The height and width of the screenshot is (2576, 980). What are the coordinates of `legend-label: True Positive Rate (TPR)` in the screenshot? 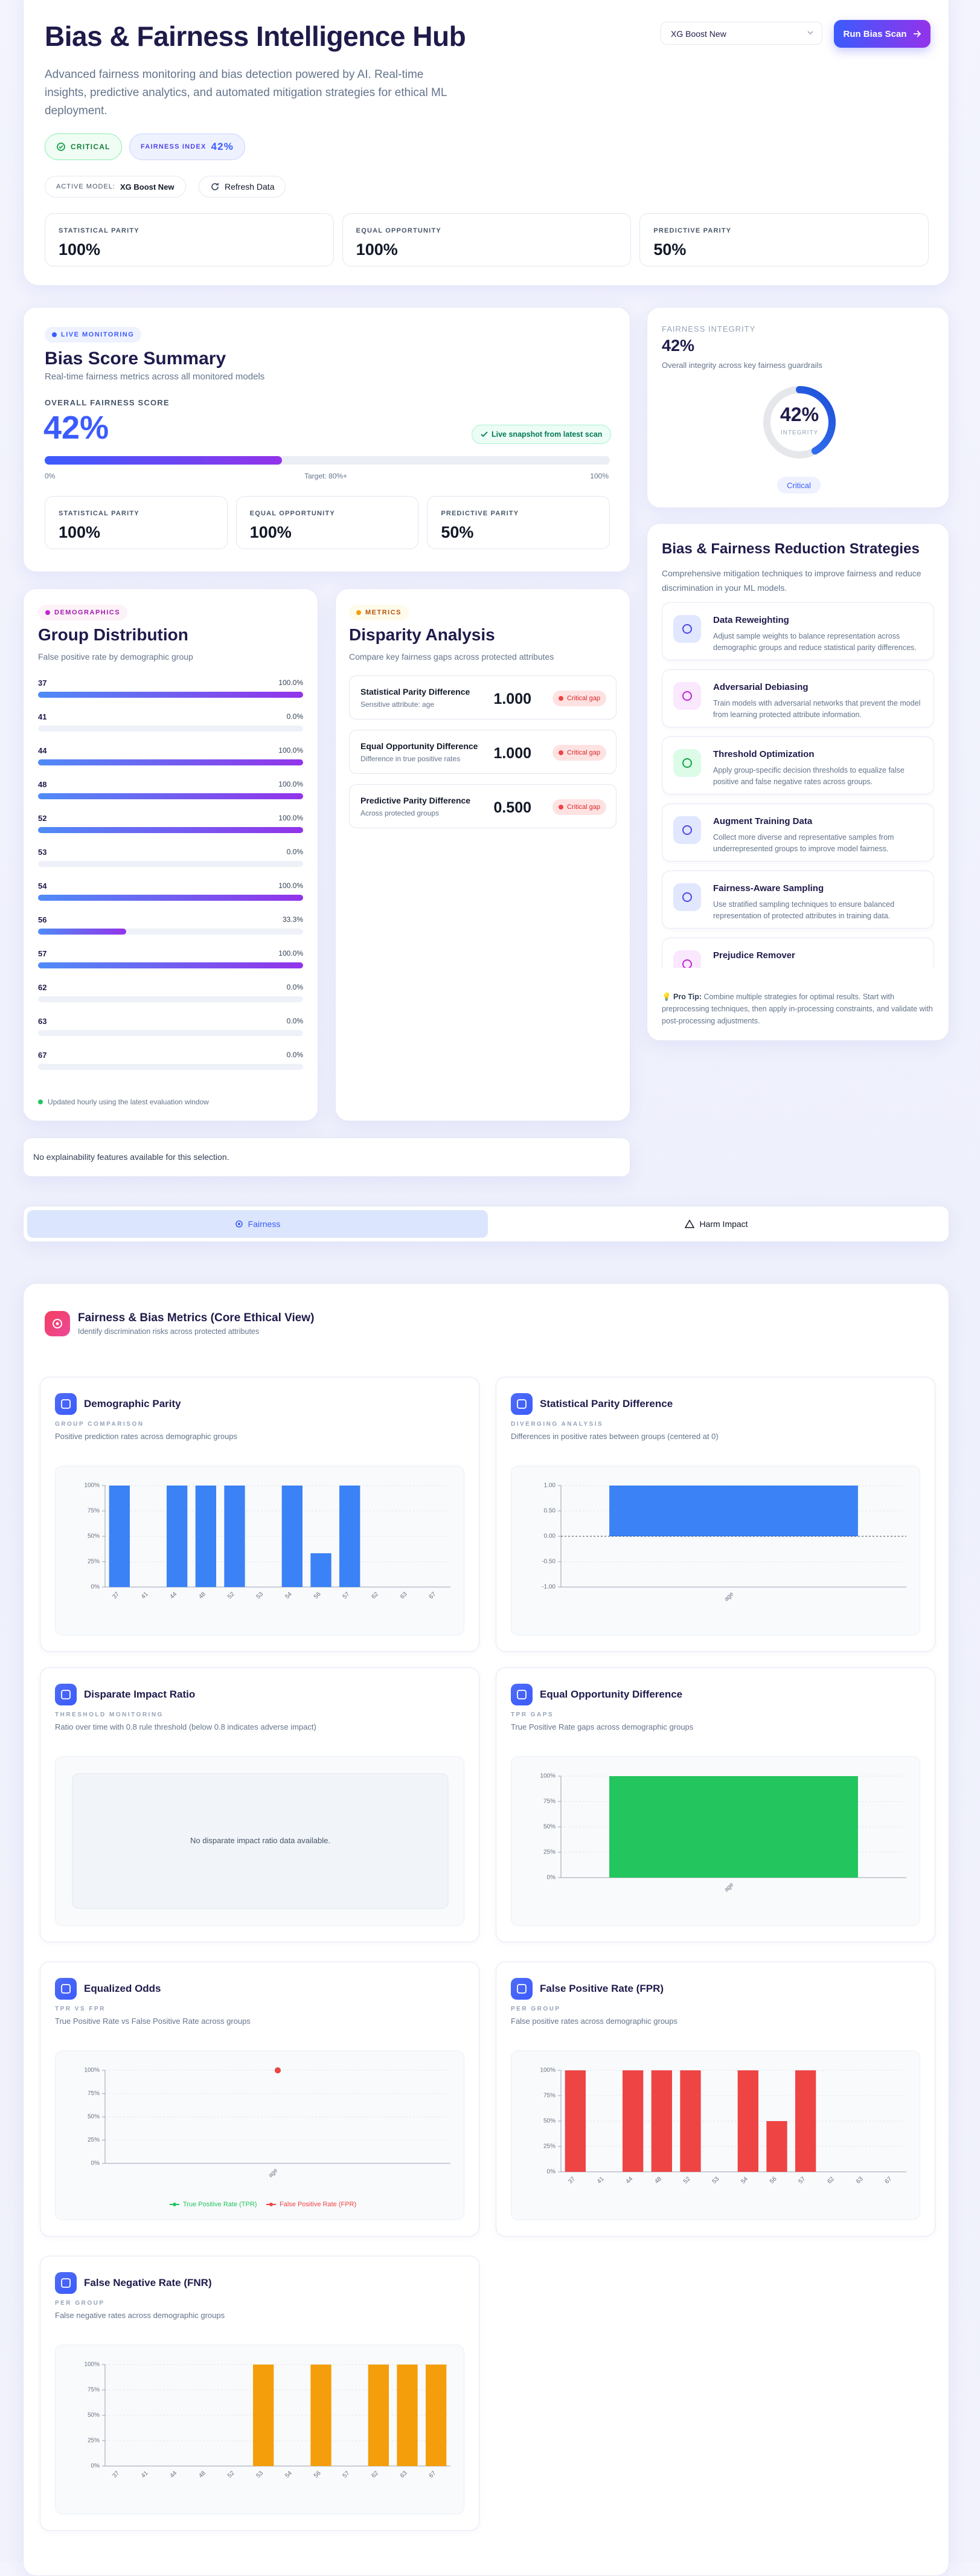 It's located at (220, 2204).